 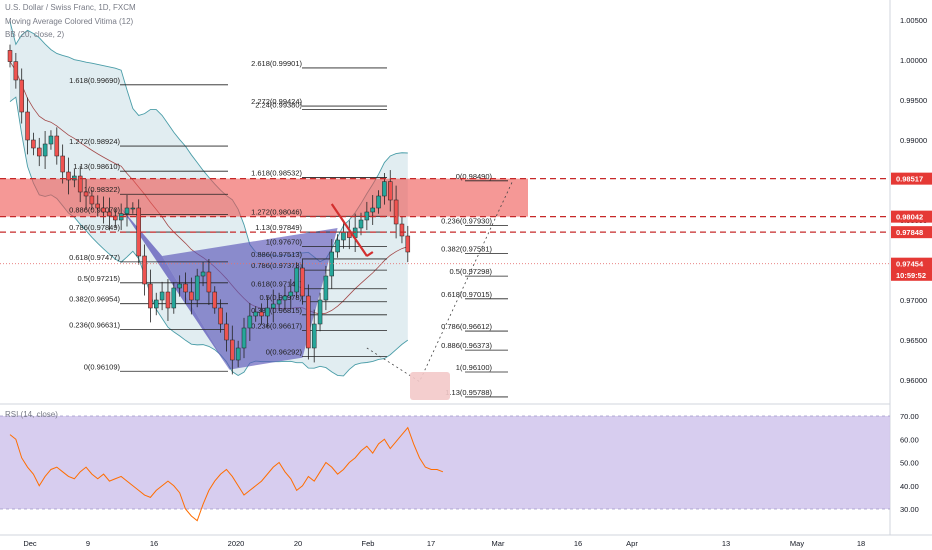 I want to click on fib-label: 0.236(0.96631), so click(x=94, y=325).